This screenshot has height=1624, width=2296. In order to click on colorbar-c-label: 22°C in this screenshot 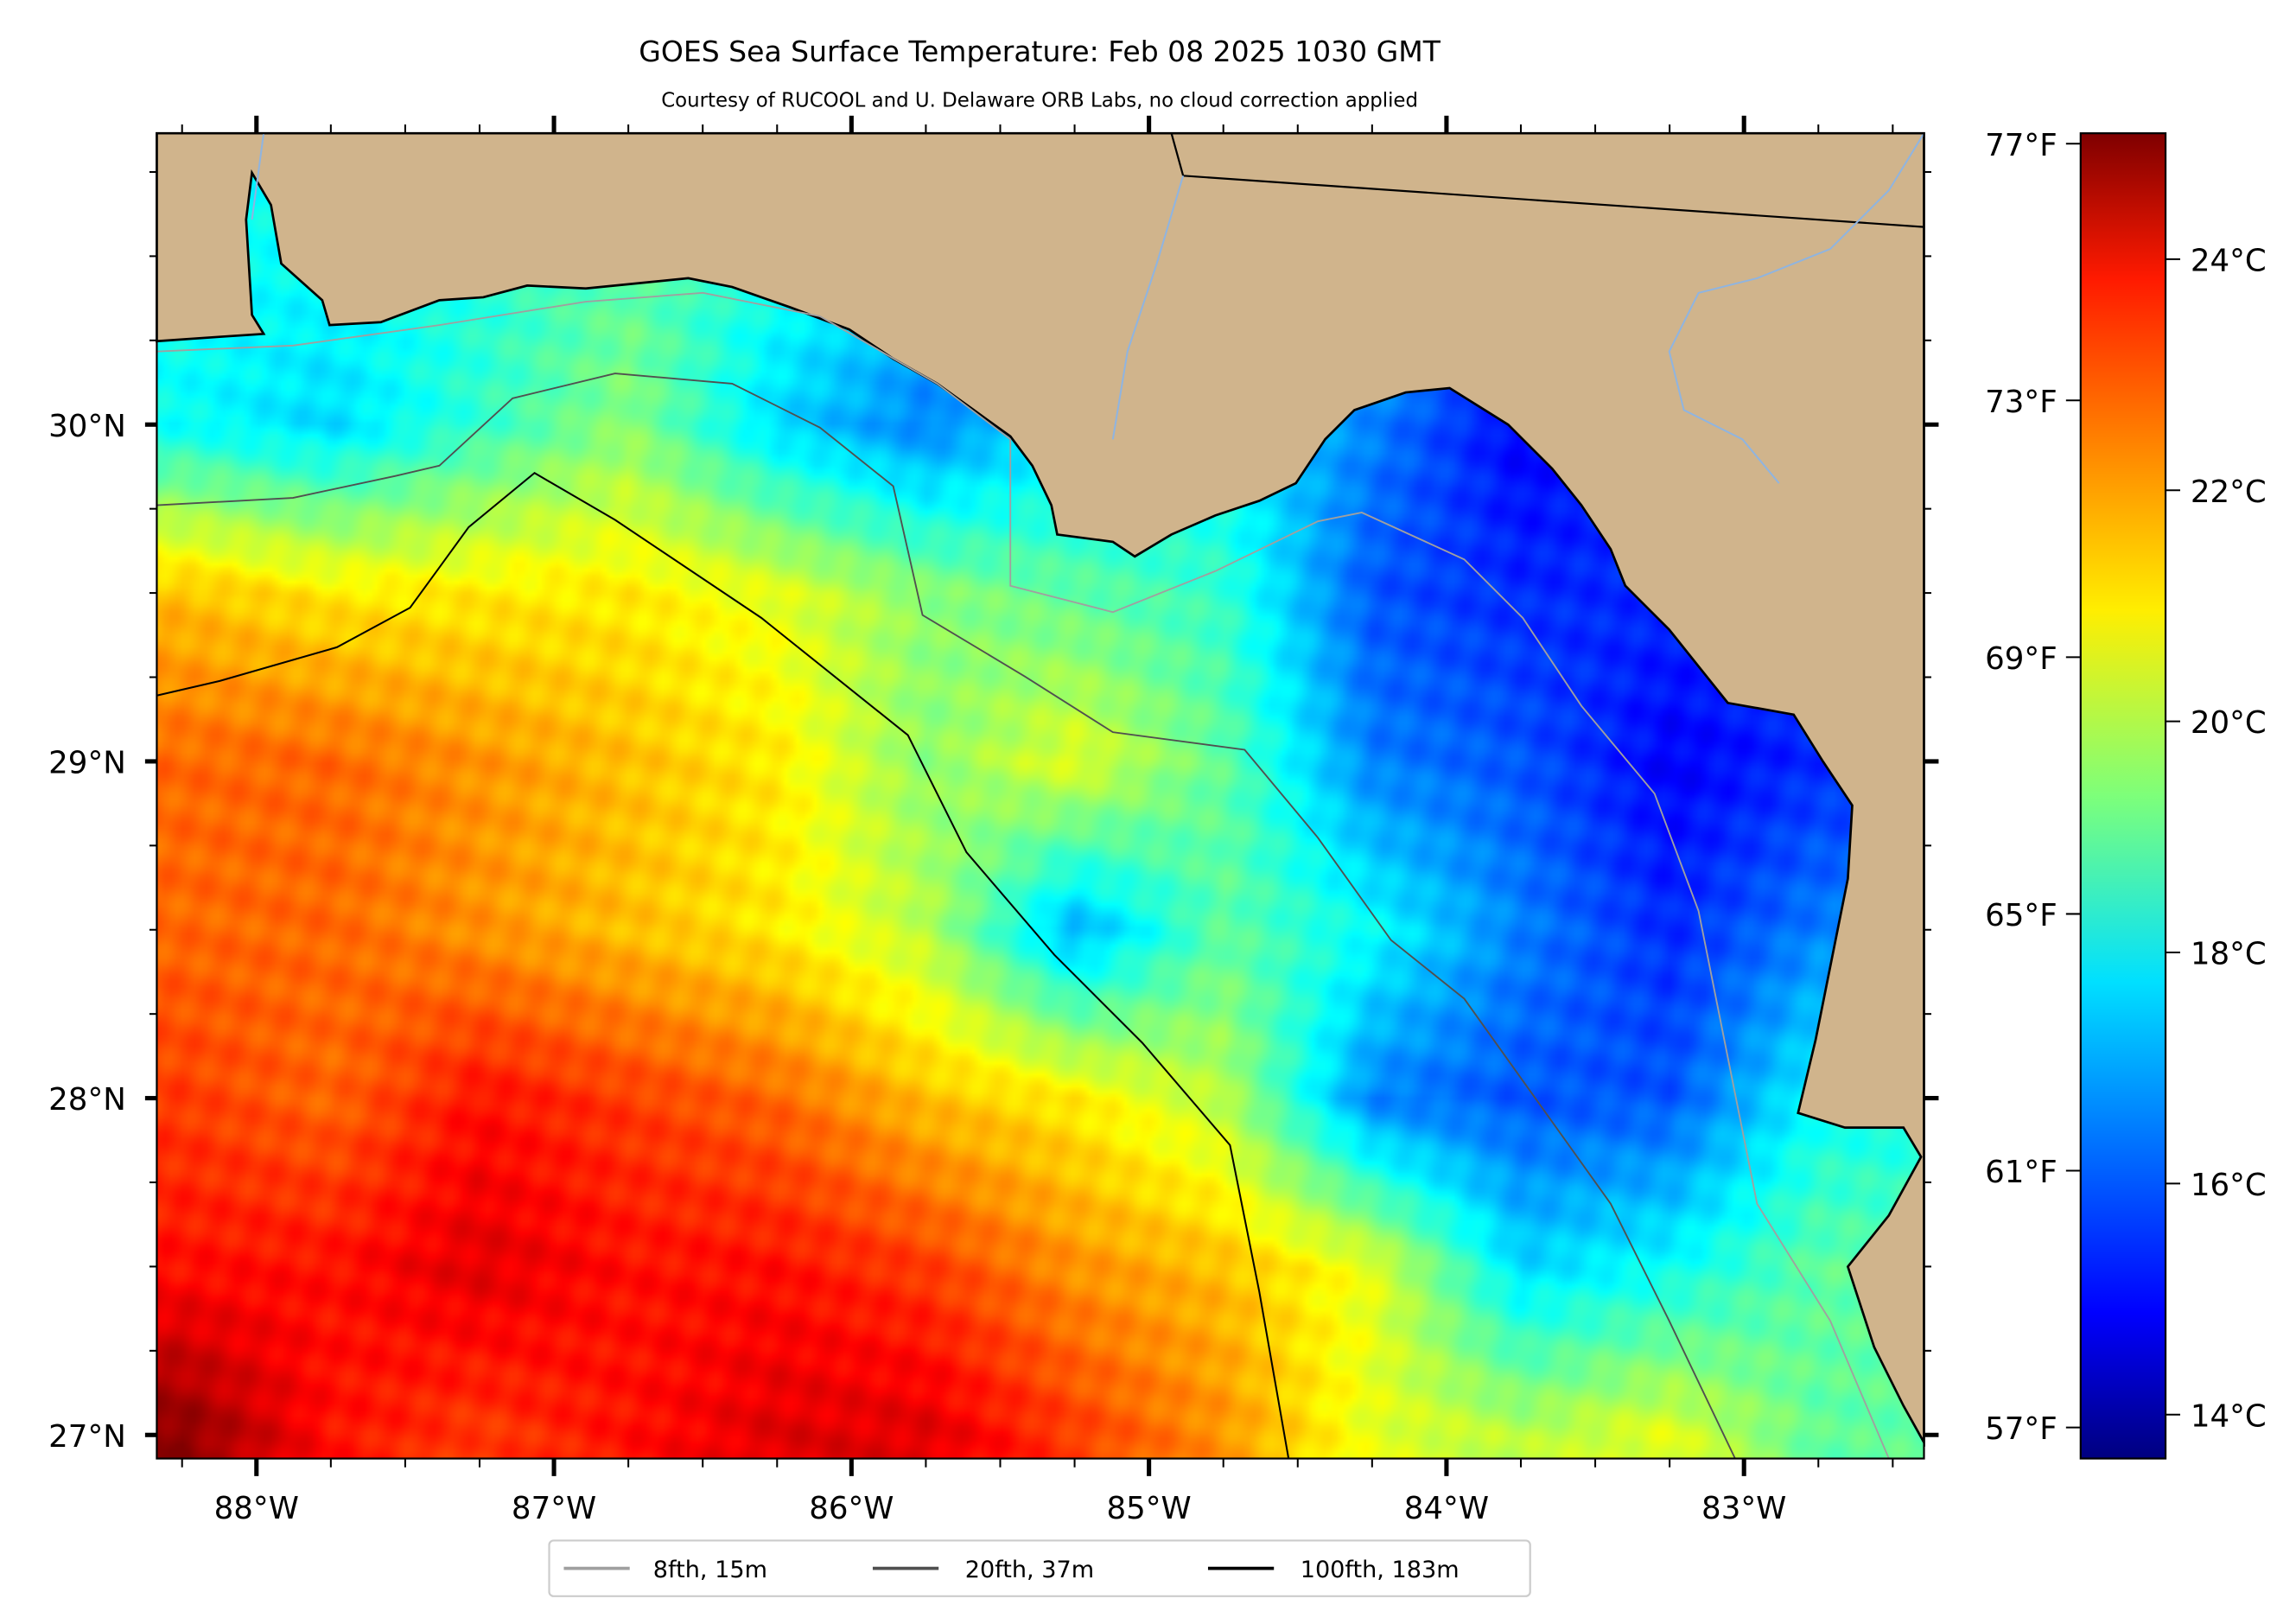, I will do `click(2229, 492)`.